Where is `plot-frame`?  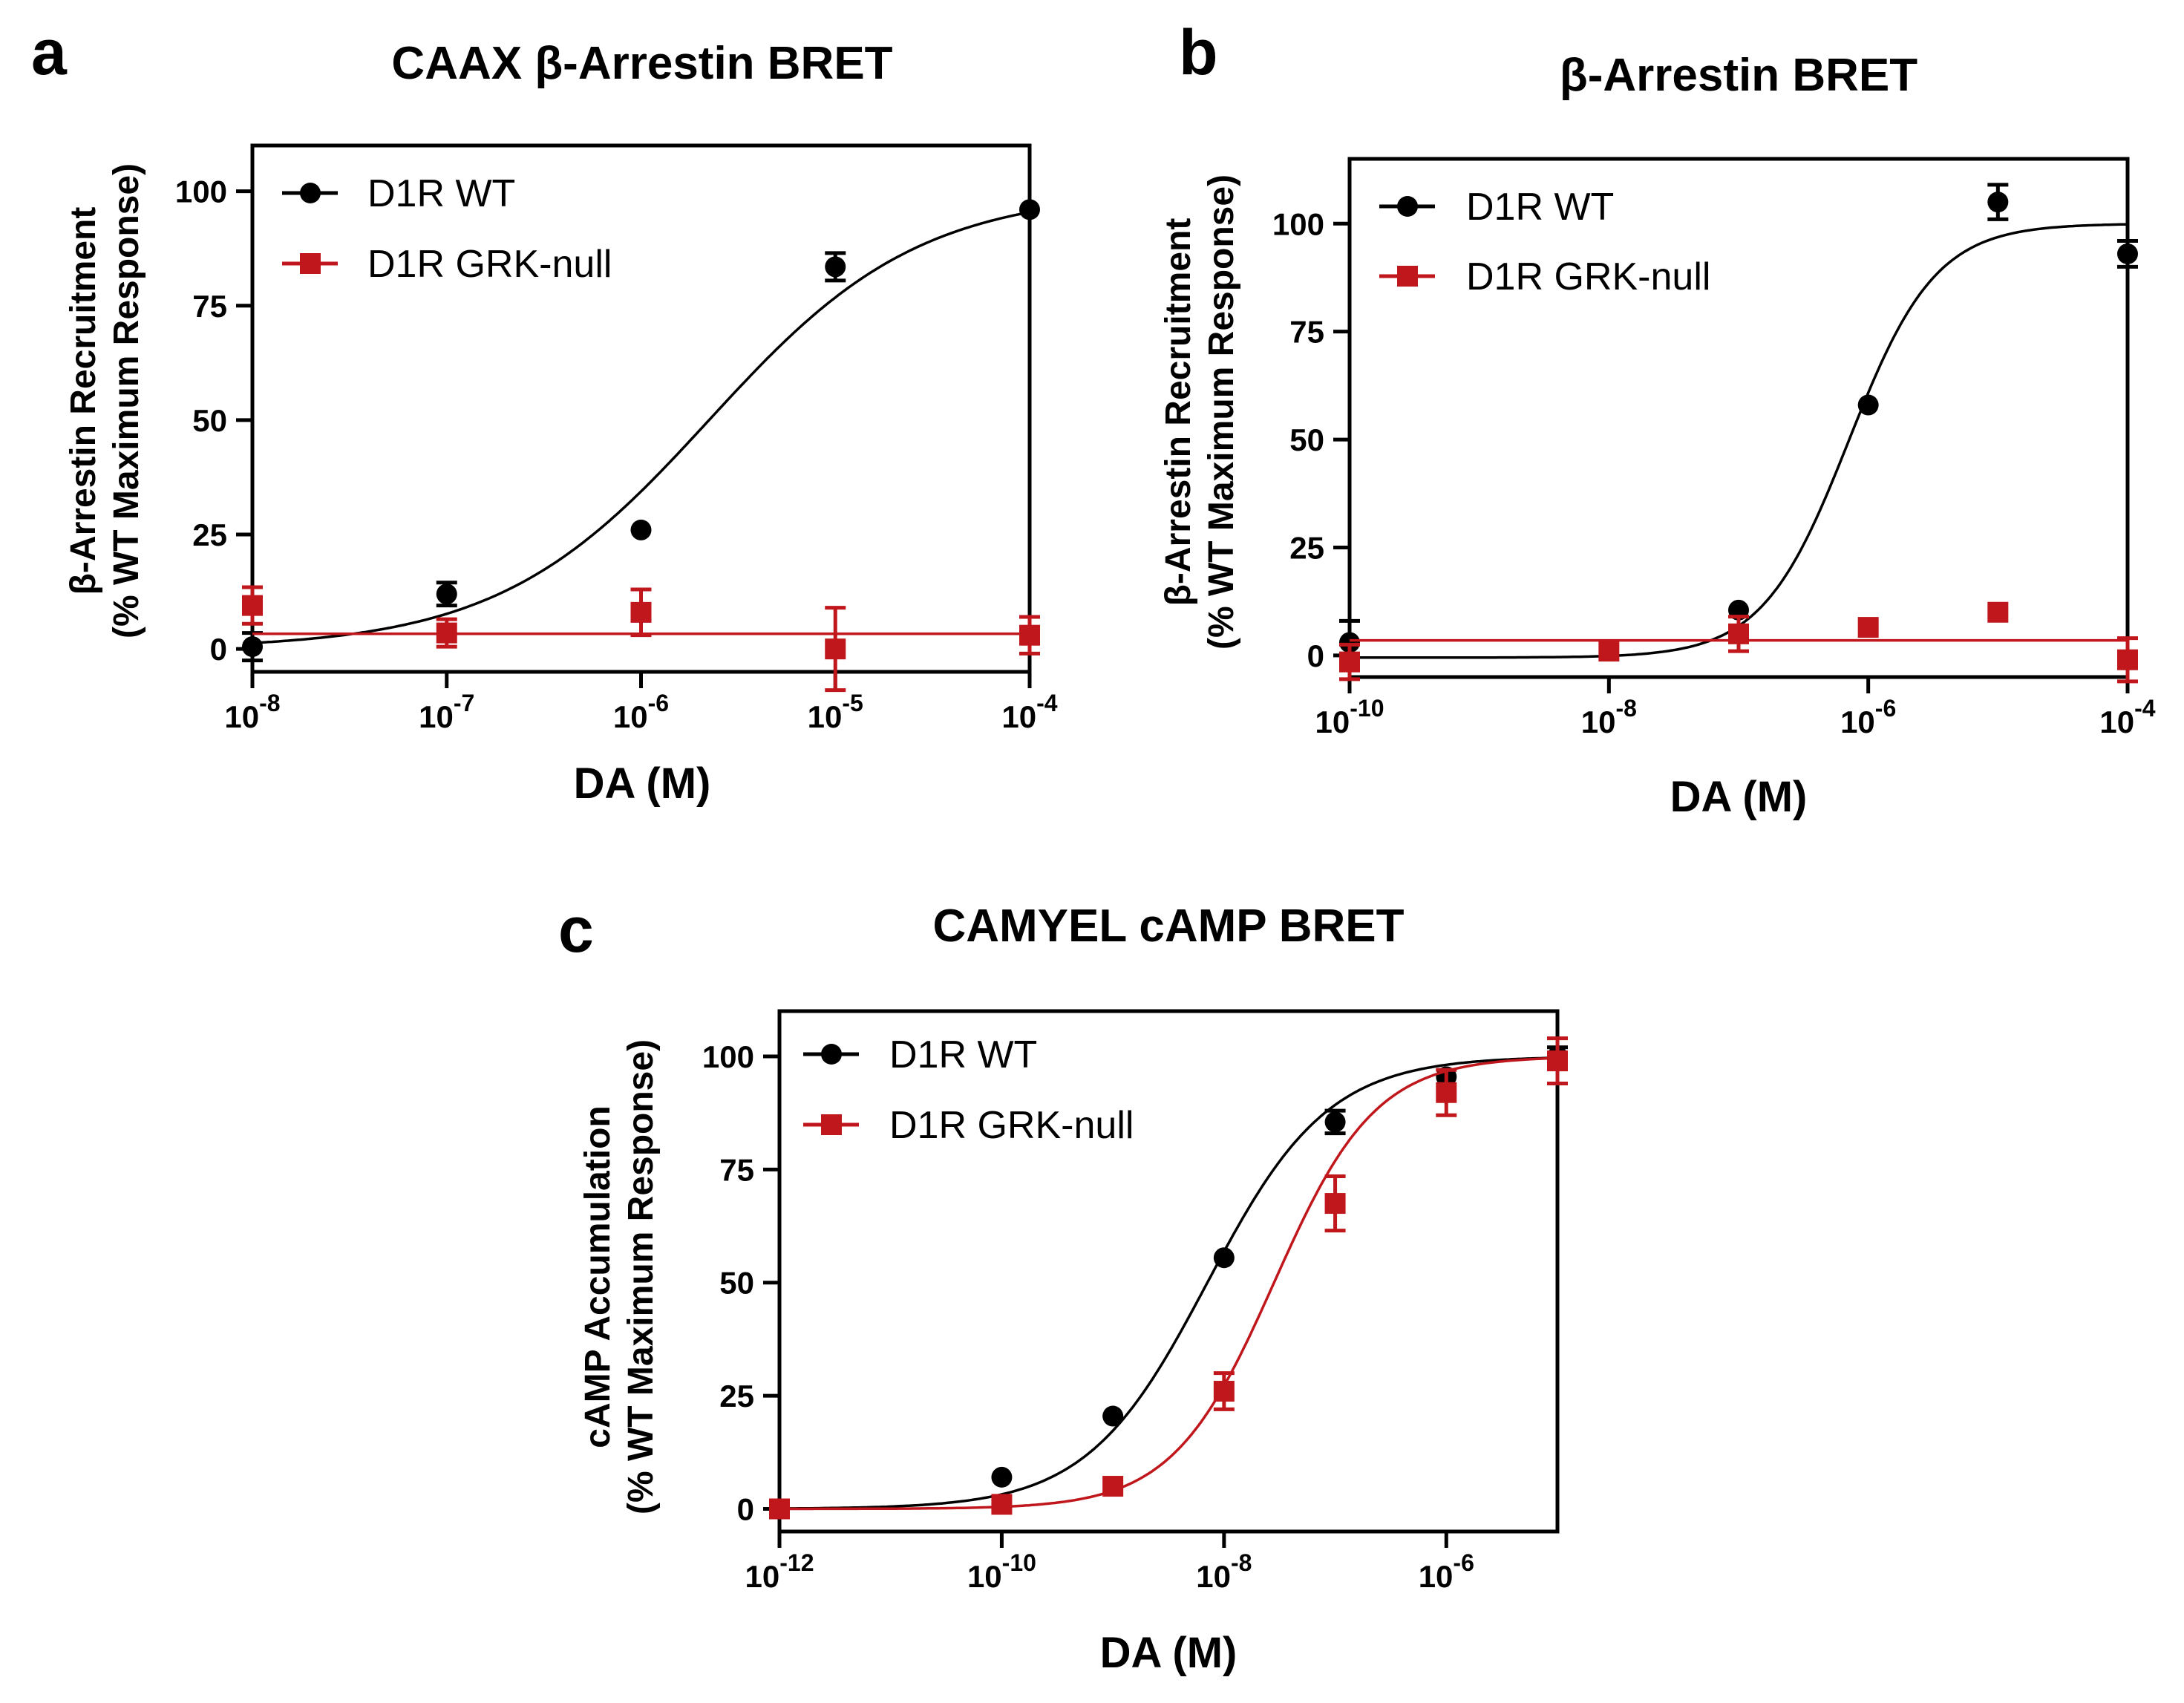 plot-frame is located at coordinates (1739, 418).